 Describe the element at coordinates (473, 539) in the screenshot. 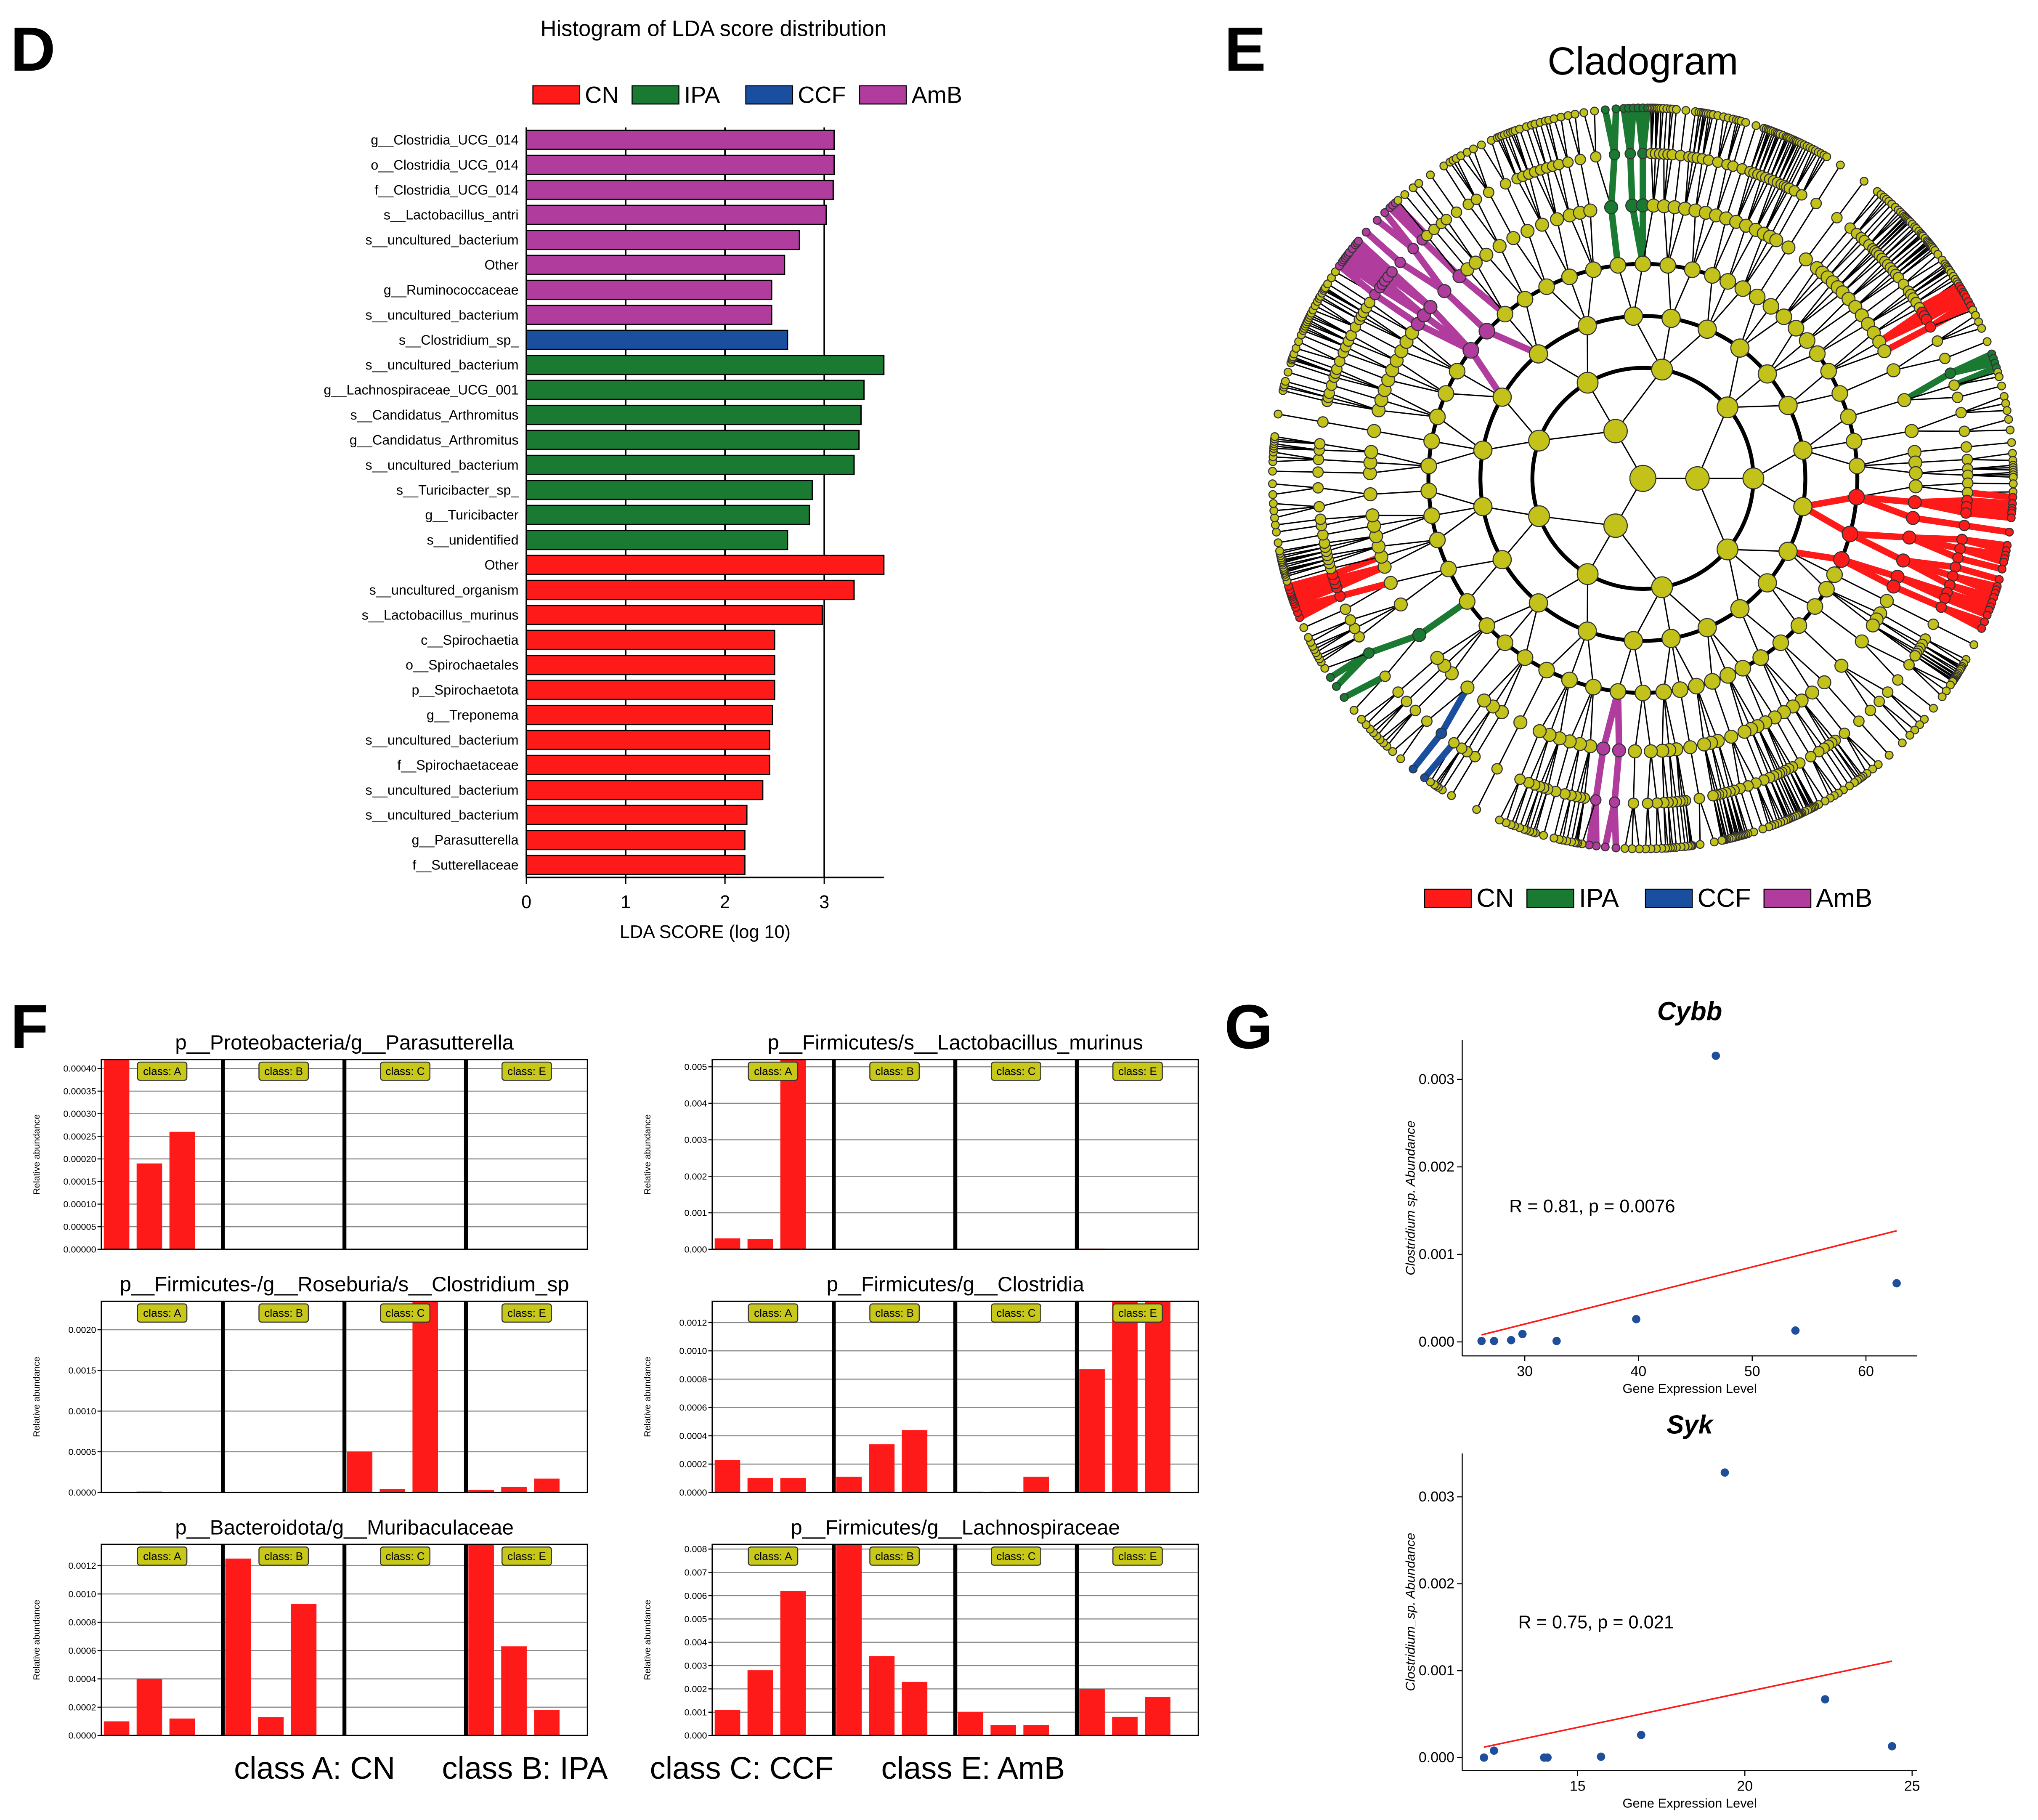

I see `y-tick-label: s__unidentified` at that location.